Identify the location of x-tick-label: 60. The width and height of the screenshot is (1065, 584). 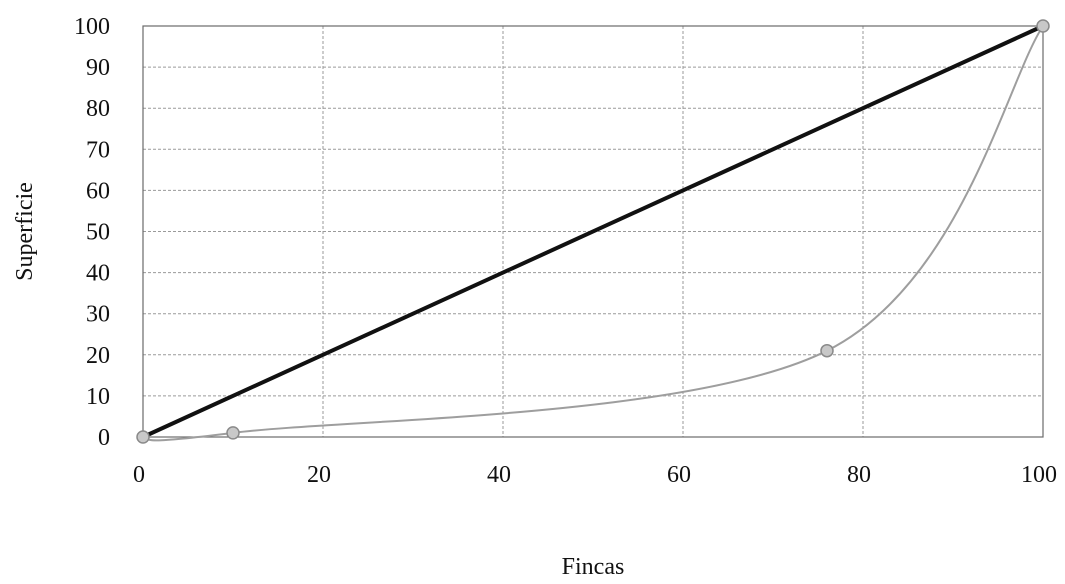
(679, 475).